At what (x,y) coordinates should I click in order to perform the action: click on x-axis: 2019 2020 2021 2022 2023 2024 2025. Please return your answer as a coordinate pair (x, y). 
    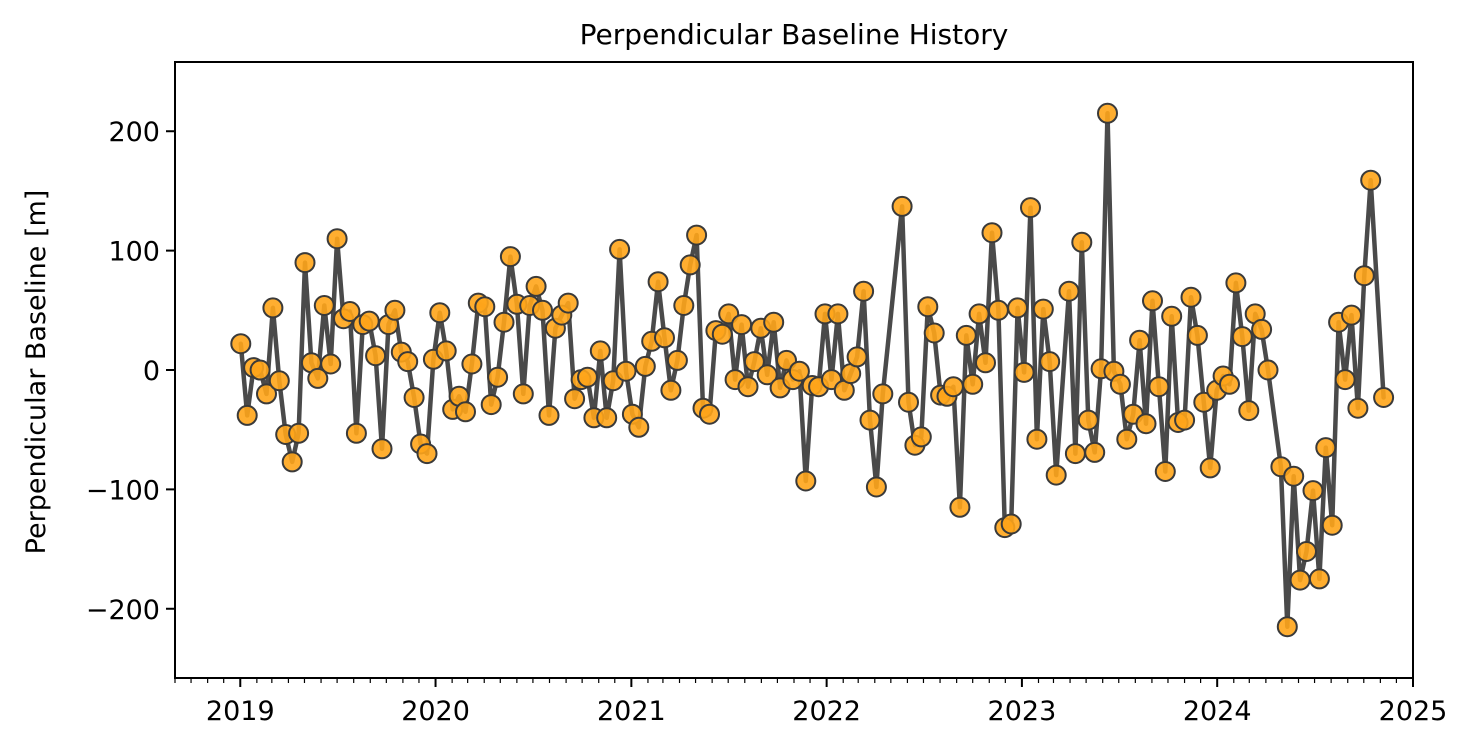
    Looking at the image, I should click on (810, 702).